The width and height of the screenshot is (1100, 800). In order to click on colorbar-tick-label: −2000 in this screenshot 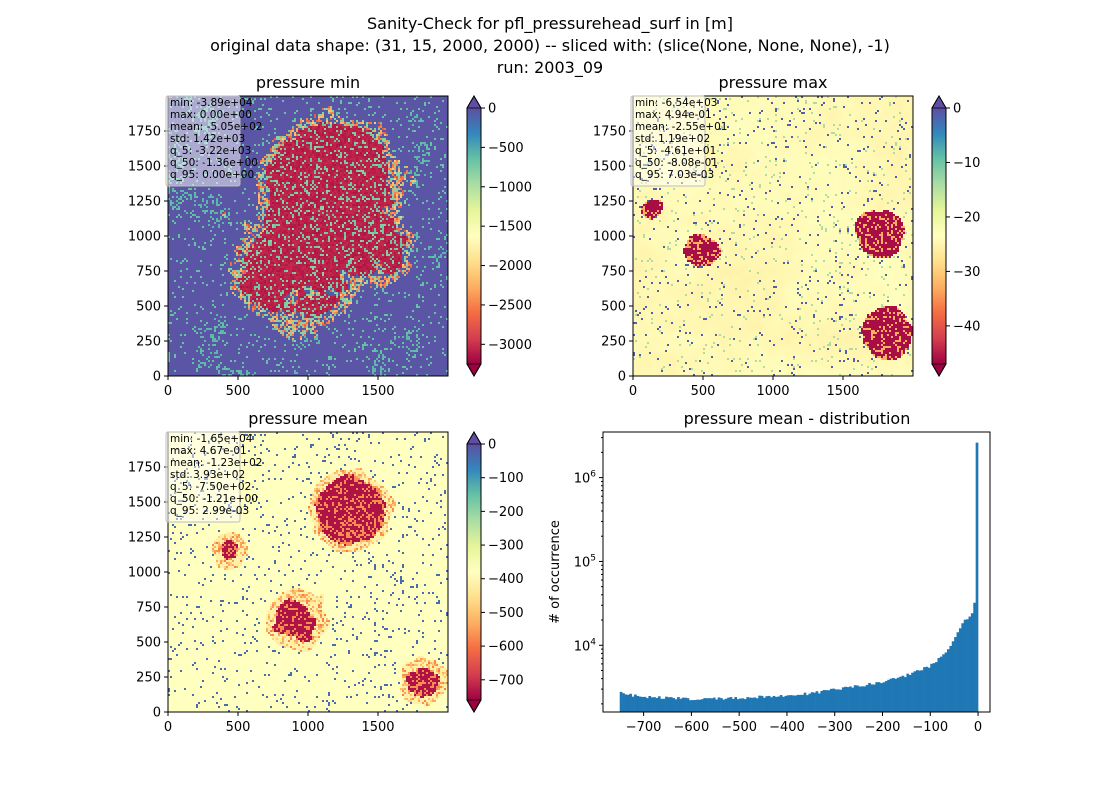, I will do `click(510, 266)`.